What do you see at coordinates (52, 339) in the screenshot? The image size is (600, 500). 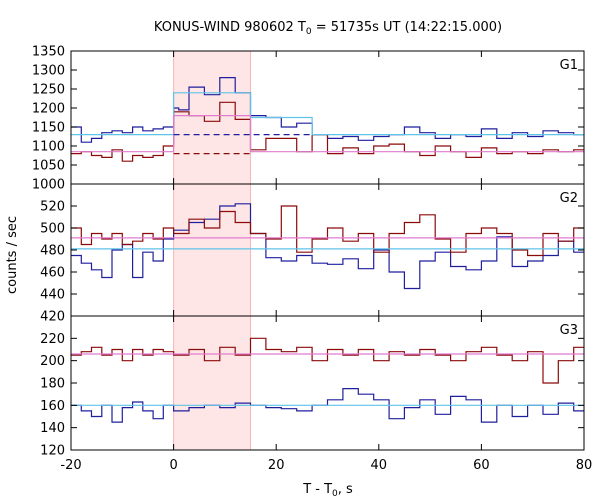 I see `y-tick-label: 220` at bounding box center [52, 339].